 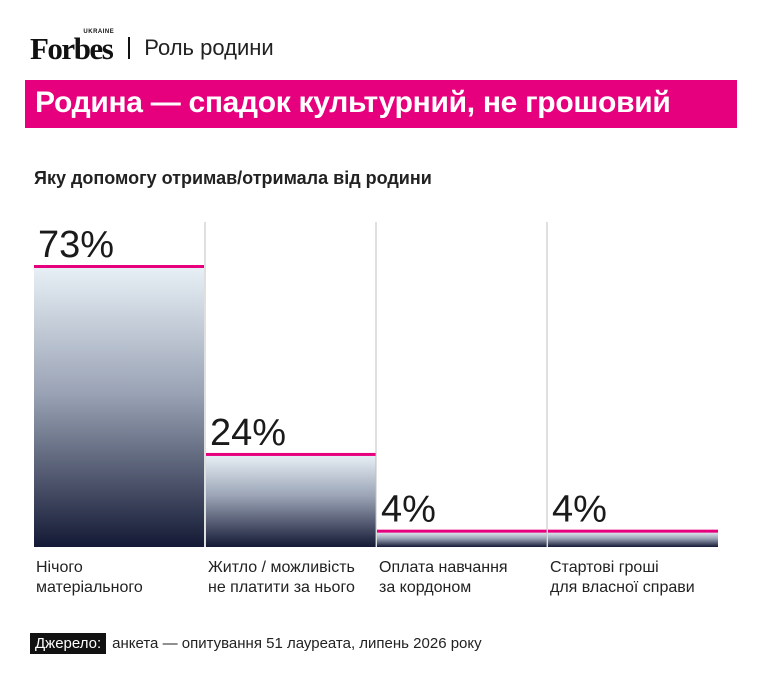 What do you see at coordinates (248, 433) in the screenshot?
I see `value-label: 24%` at bounding box center [248, 433].